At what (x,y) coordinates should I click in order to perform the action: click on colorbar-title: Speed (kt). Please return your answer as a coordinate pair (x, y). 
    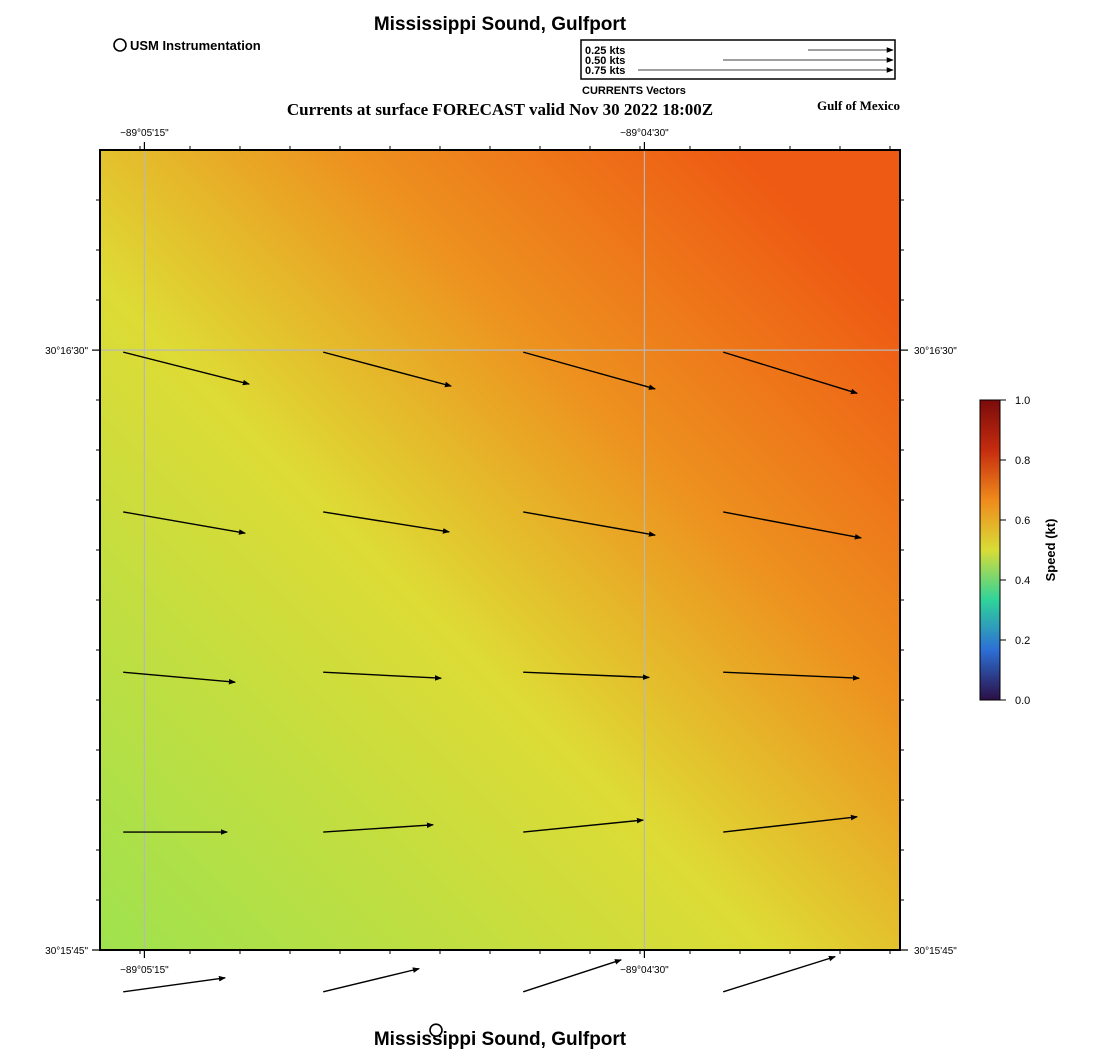
    Looking at the image, I should click on (1050, 550).